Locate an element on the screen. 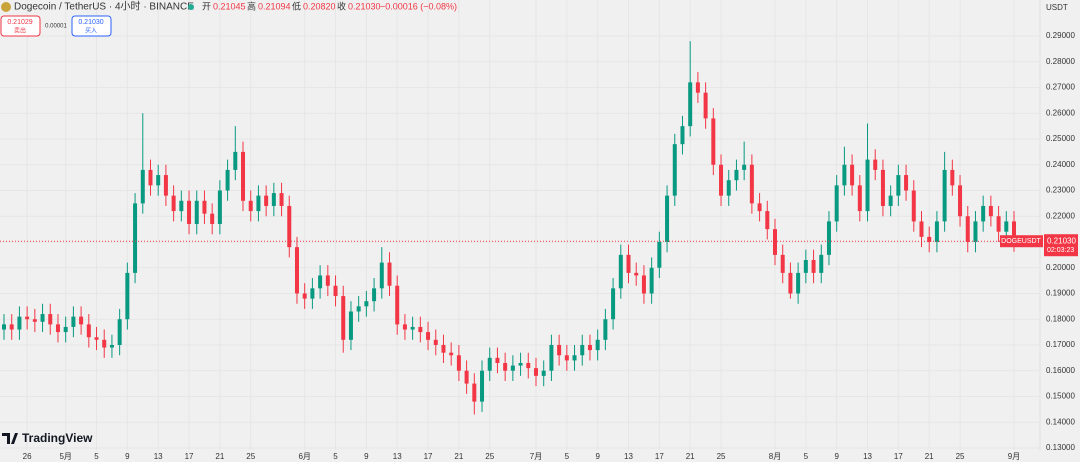 Image resolution: width=1080 pixels, height=462 pixels. price-tag is located at coordinates (1061, 245).